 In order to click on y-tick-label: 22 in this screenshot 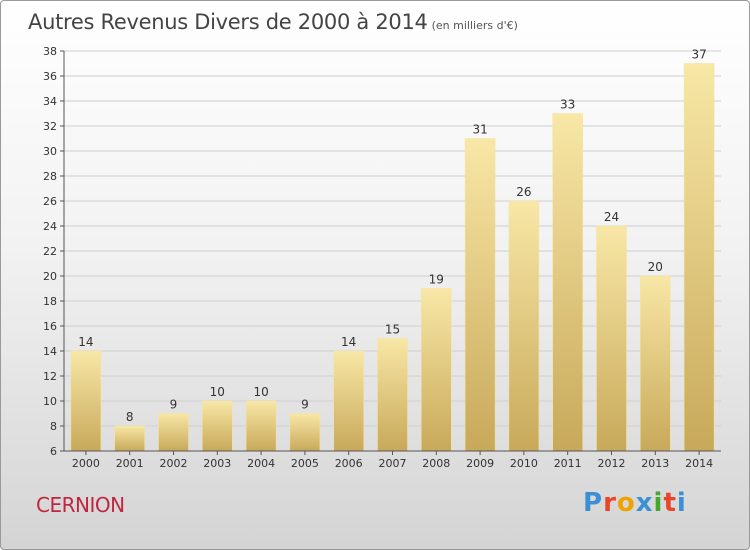, I will do `click(50, 251)`.